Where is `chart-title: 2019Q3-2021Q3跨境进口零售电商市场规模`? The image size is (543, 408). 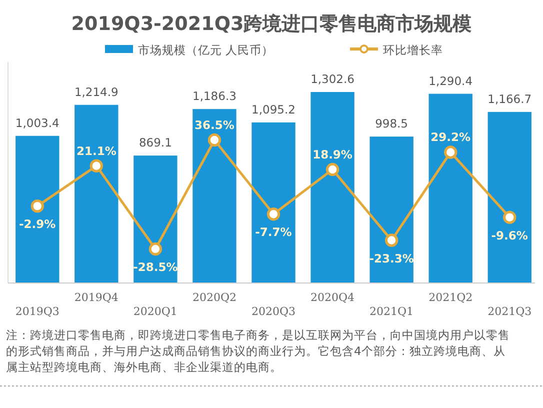
chart-title: 2019Q3-2021Q3跨境进口零售电商市场规模 is located at coordinates (271, 24).